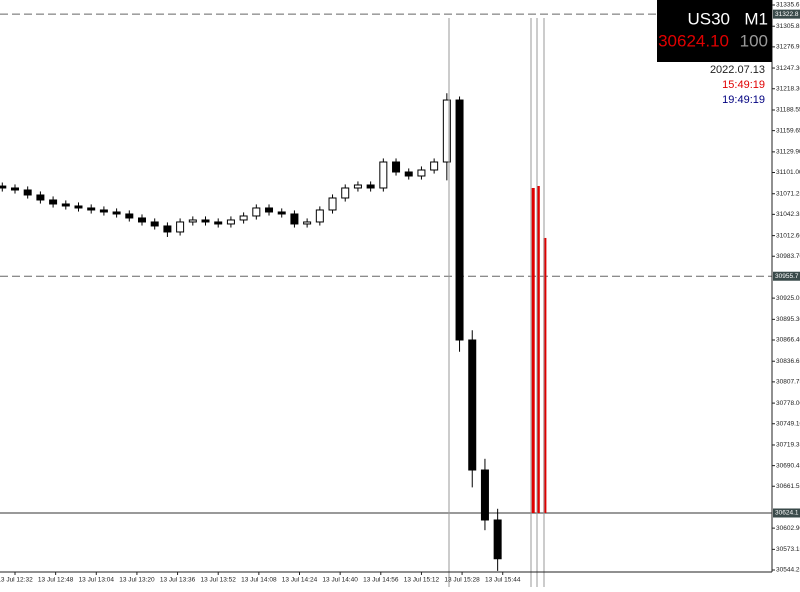 The image size is (800, 592). I want to click on y-tick-label: 31042.35, so click(788, 214).